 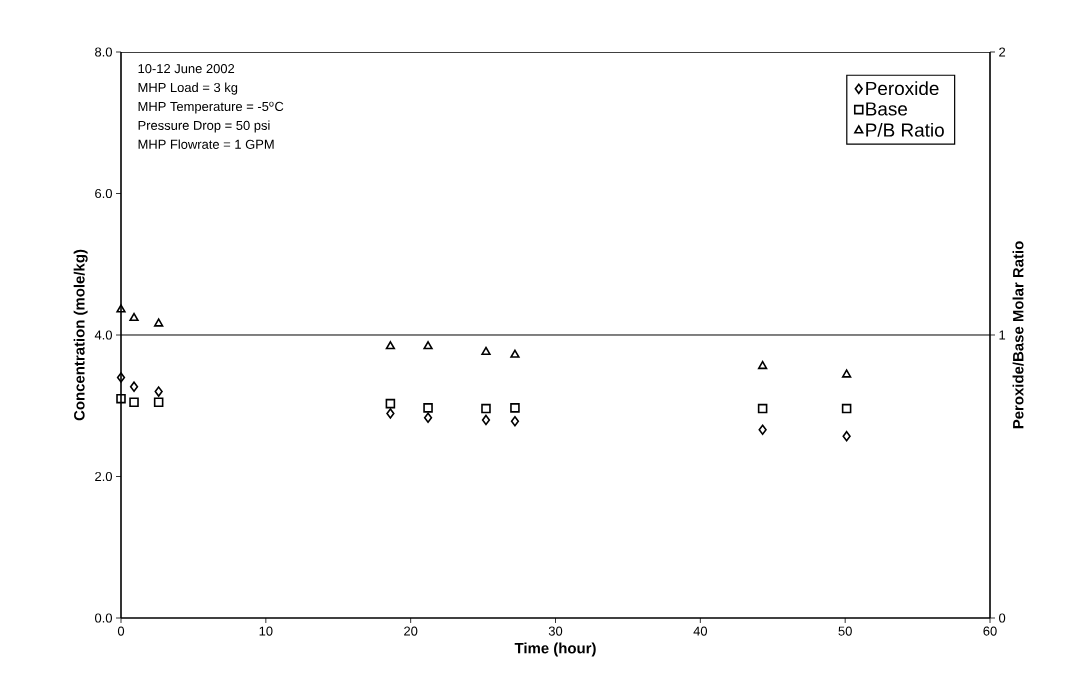 I want to click on x-tick-label: 0, so click(x=121, y=631).